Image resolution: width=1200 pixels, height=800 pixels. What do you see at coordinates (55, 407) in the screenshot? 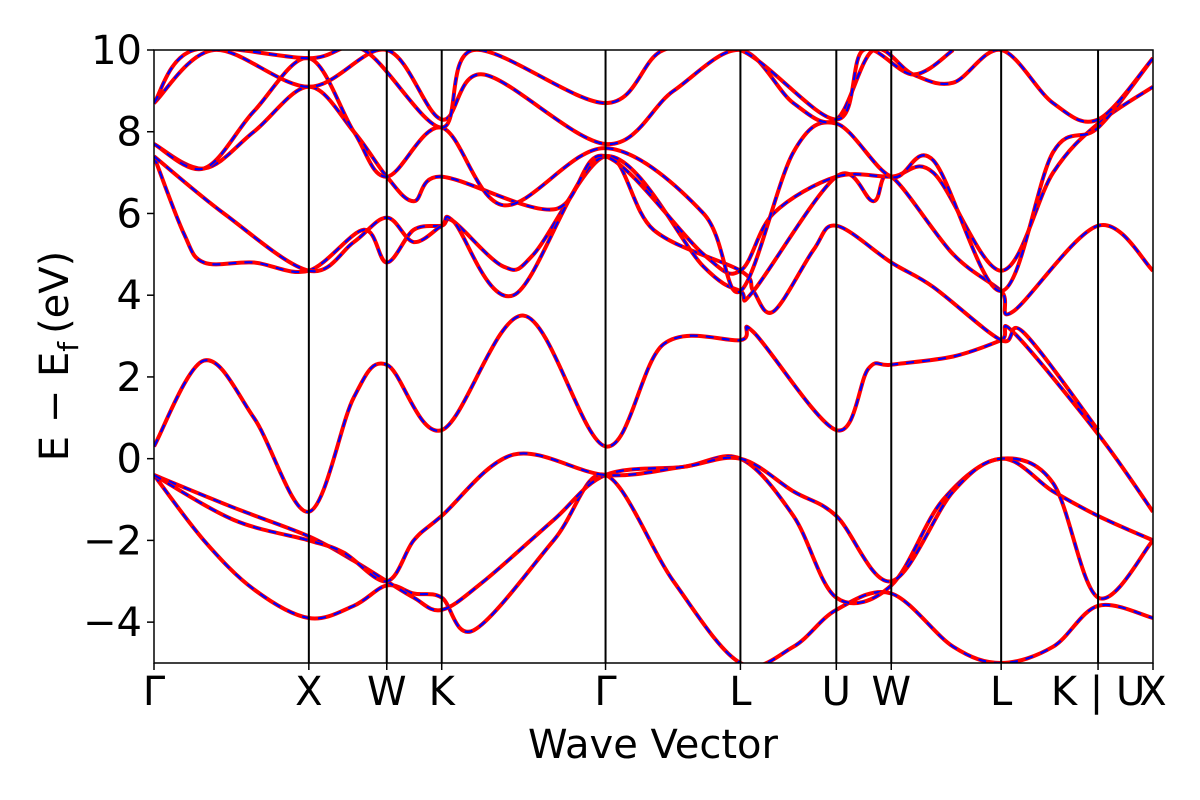
I see `y-axis-title-main: E − E` at bounding box center [55, 407].